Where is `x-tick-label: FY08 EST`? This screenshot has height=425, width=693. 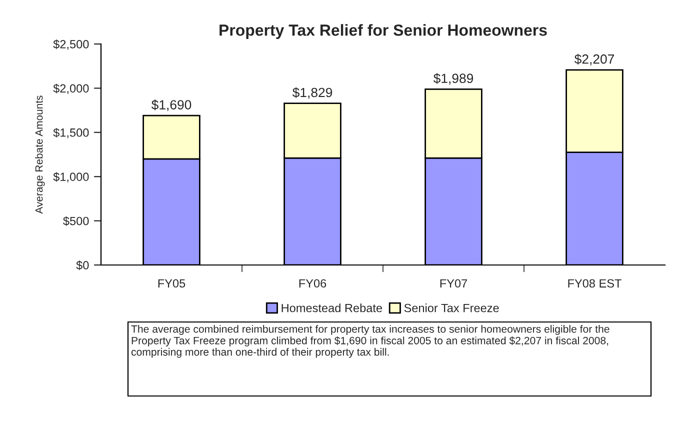 x-tick-label: FY08 EST is located at coordinates (595, 283).